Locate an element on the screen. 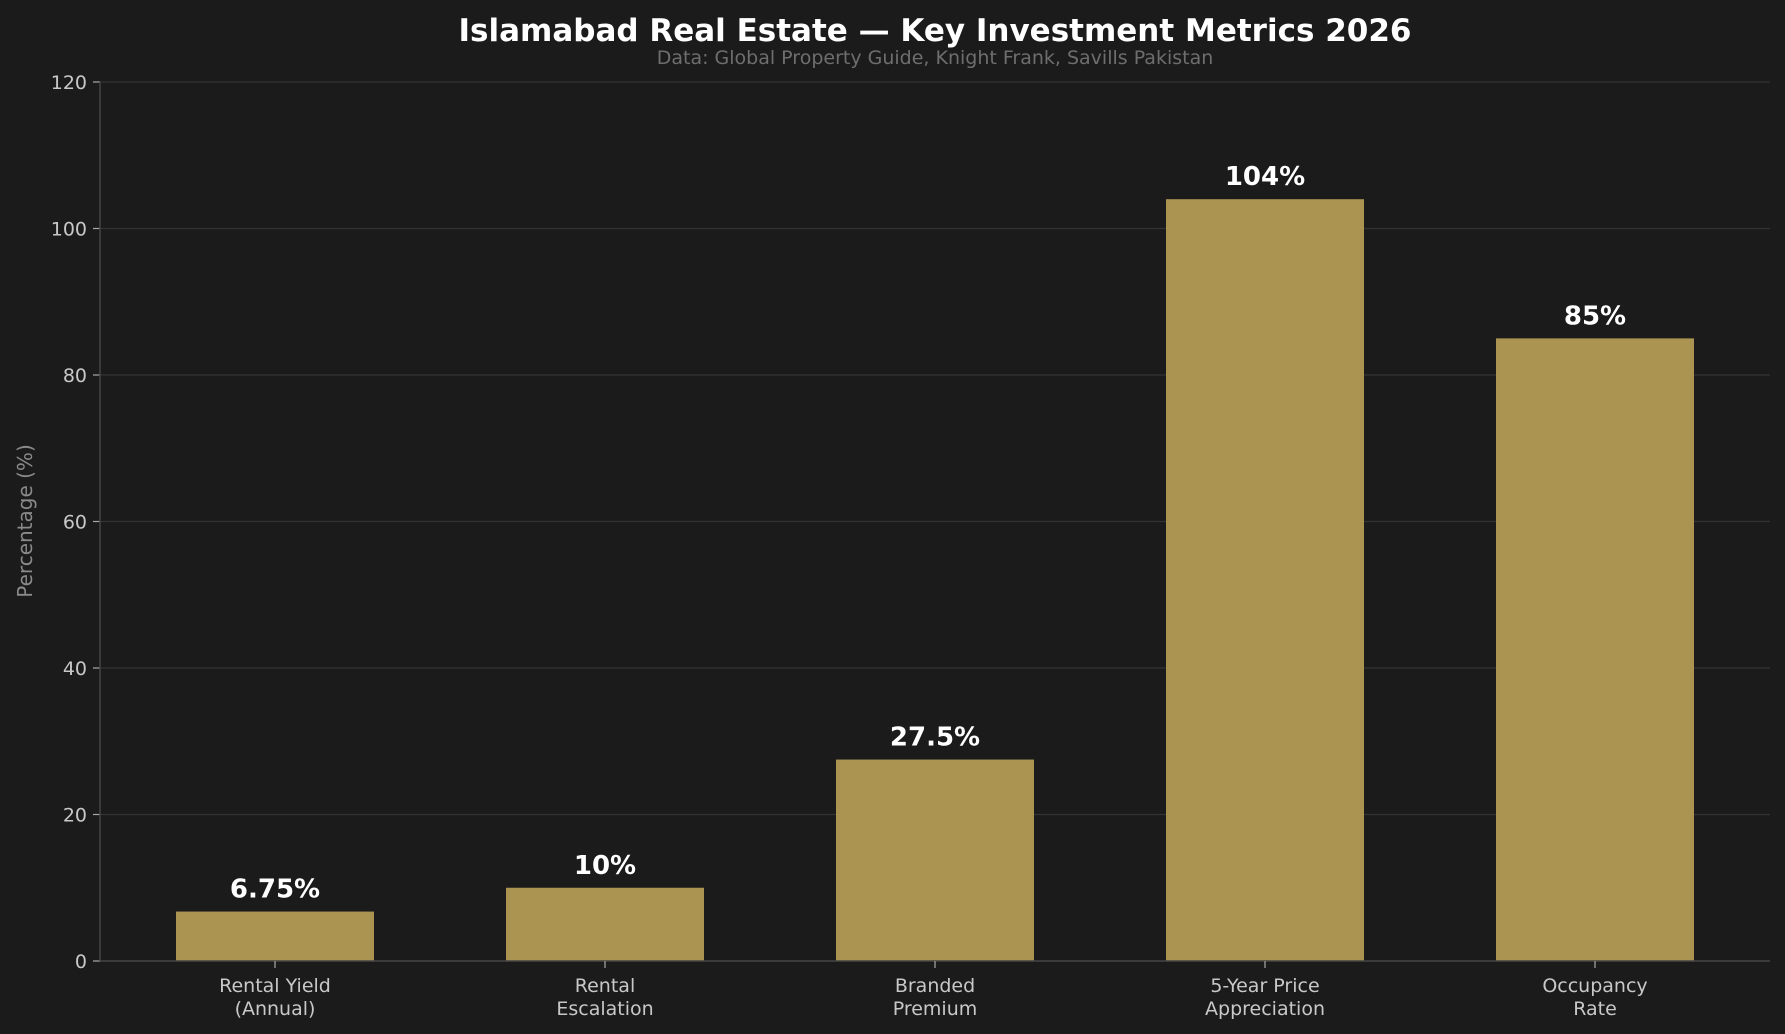  y-tick-label: 120 is located at coordinates (69, 83).